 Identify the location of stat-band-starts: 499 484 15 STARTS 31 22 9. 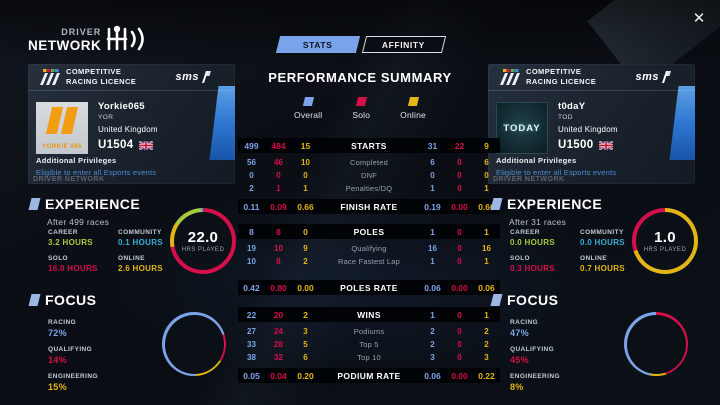
(369, 145).